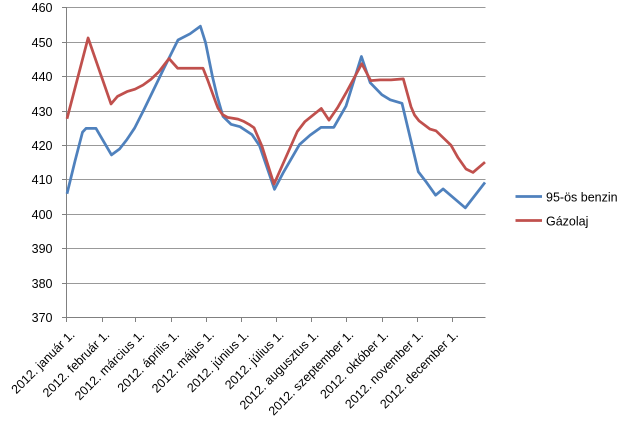 The height and width of the screenshot is (421, 624). What do you see at coordinates (42, 43) in the screenshot?
I see `svg-text: 450` at bounding box center [42, 43].